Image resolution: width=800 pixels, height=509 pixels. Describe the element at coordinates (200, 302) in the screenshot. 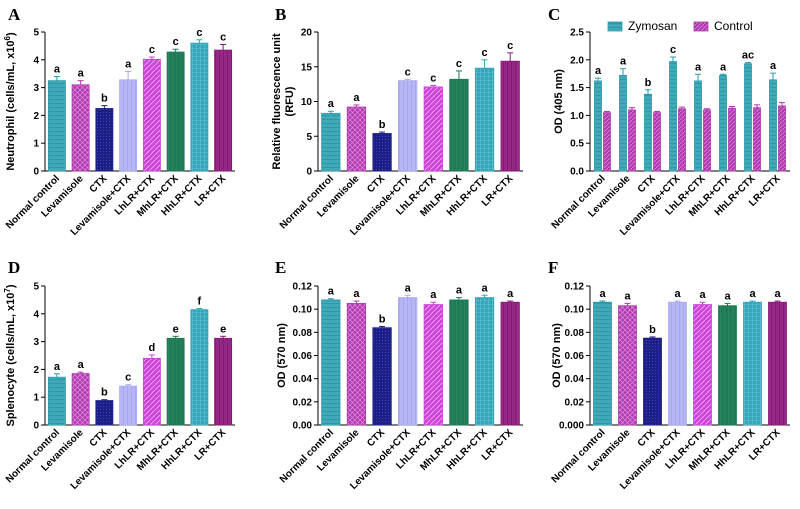

I see `significance-label: f` at that location.